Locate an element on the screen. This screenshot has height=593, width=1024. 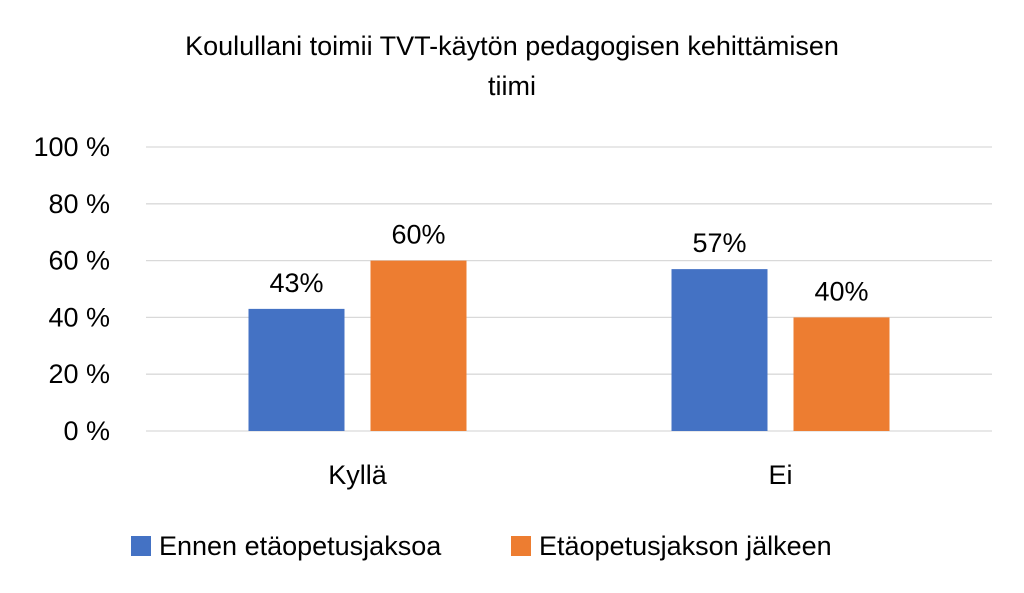
y-tick-label-0: 0 % is located at coordinates (86, 431).